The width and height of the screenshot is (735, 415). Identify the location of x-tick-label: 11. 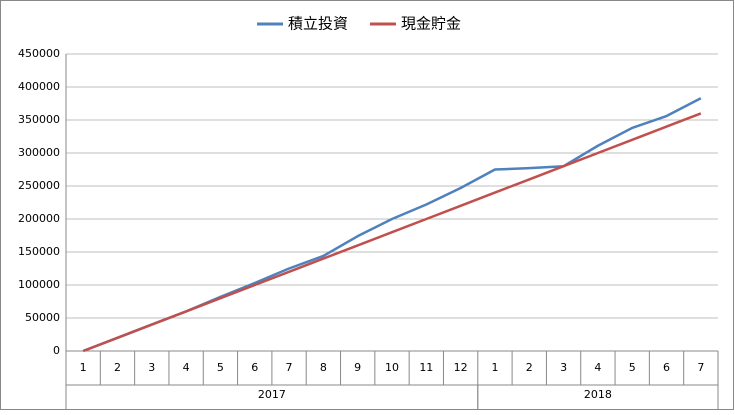
(426, 367).